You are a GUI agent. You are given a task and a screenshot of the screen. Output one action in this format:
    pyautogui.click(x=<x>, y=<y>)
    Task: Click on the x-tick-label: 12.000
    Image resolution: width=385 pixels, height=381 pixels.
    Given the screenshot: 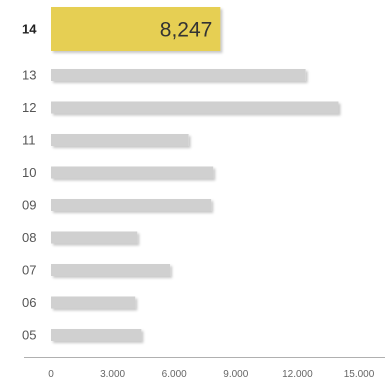 What is the action you would take?
    pyautogui.click(x=297, y=374)
    